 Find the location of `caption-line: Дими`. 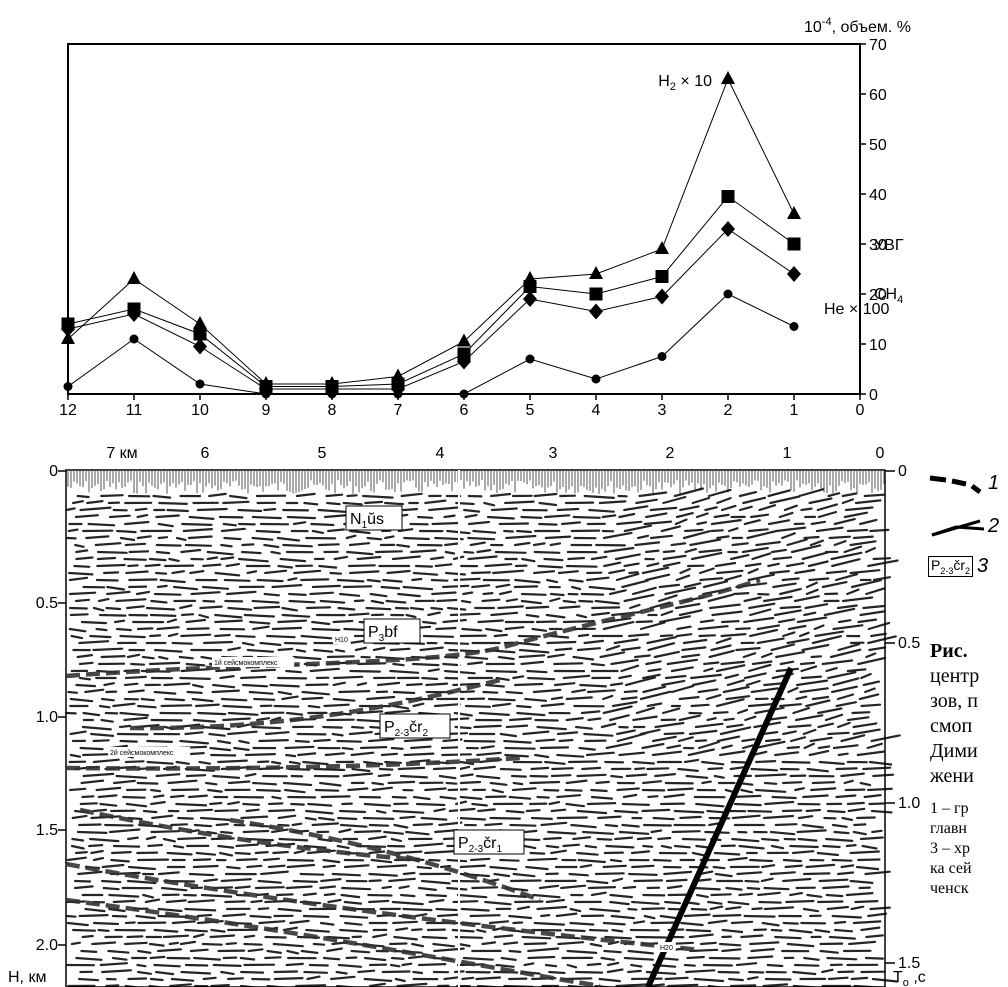

caption-line: Дими is located at coordinates (954, 751).